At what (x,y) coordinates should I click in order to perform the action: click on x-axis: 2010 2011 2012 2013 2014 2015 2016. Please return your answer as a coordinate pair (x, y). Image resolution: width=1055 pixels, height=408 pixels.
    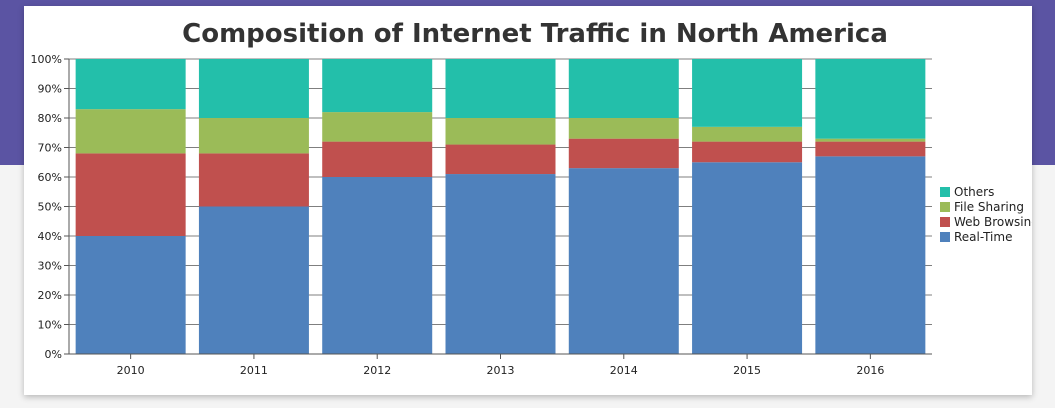
    Looking at the image, I should click on (500, 365).